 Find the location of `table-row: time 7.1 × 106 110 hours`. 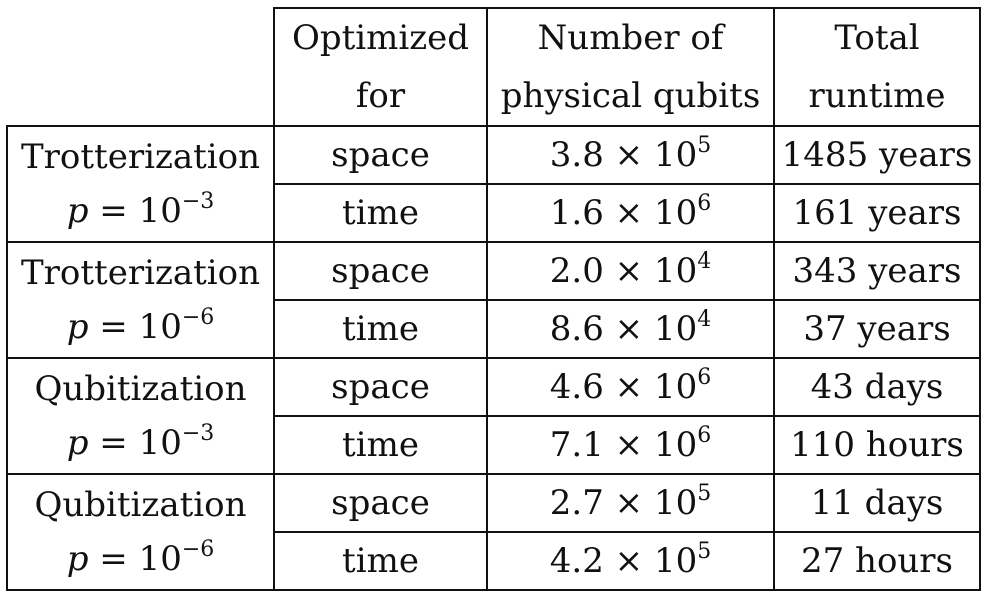

table-row: time 7.1 × 106 110 hours is located at coordinates (494, 445).